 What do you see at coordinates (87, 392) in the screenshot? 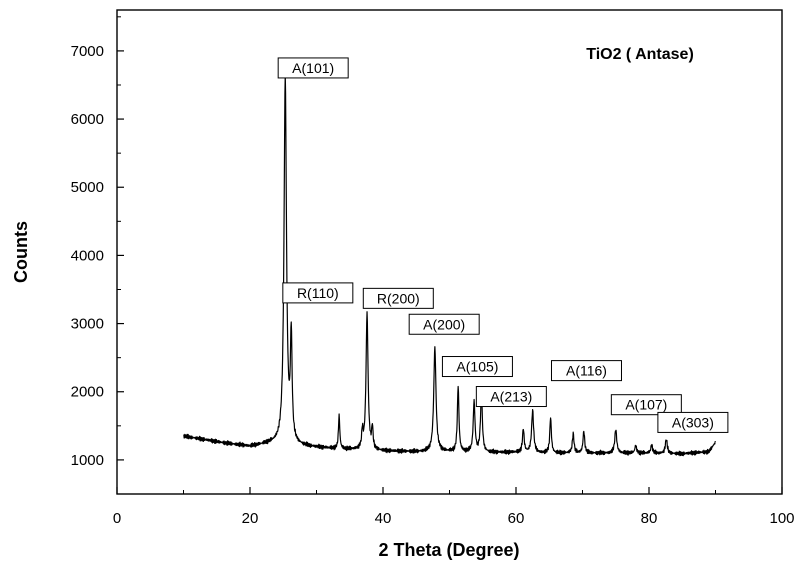
I see `y-tick-label: 2000` at bounding box center [87, 392].